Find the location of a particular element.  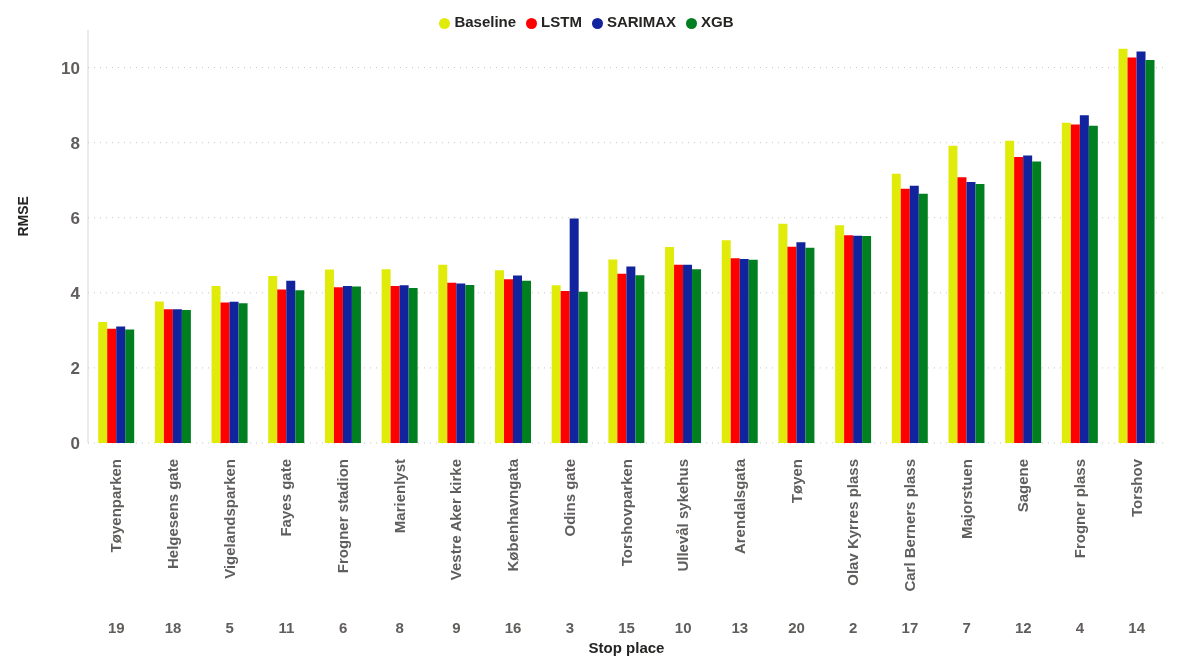

x-tick-label: Torshovparken is located at coordinates (626, 513).